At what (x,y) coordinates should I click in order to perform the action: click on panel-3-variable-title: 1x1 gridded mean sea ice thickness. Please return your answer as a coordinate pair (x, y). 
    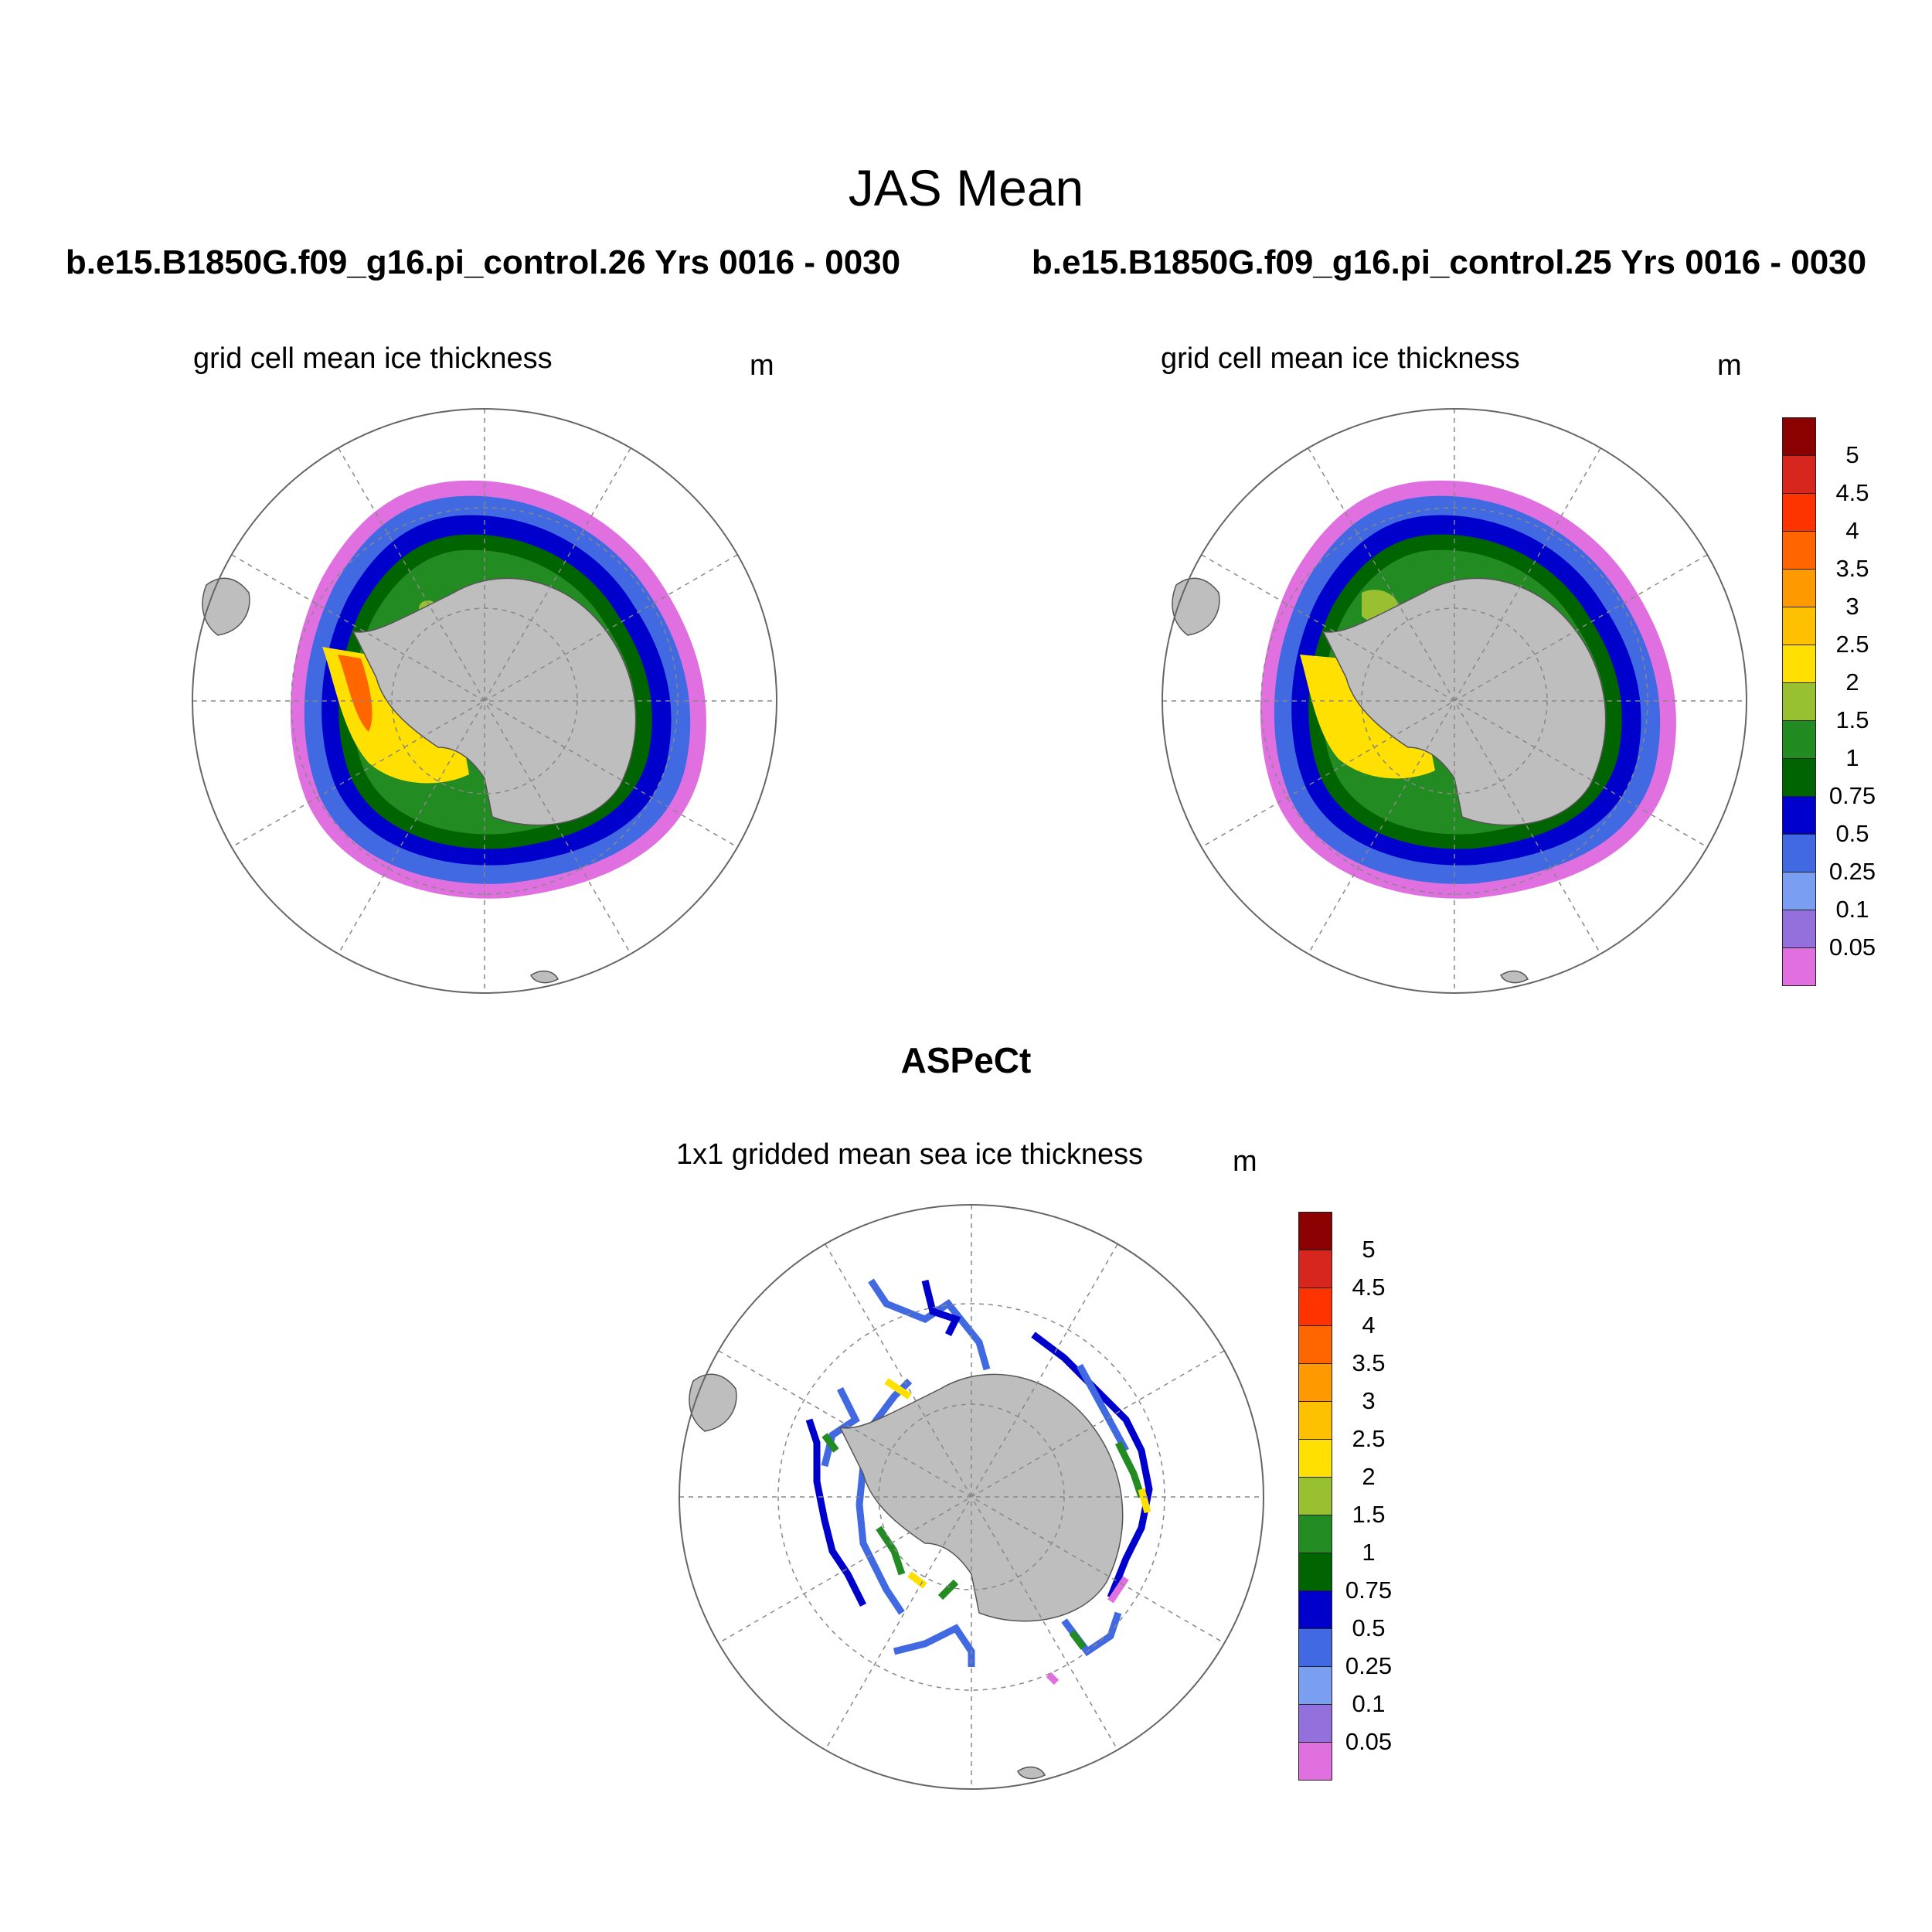
    Looking at the image, I should click on (910, 1155).